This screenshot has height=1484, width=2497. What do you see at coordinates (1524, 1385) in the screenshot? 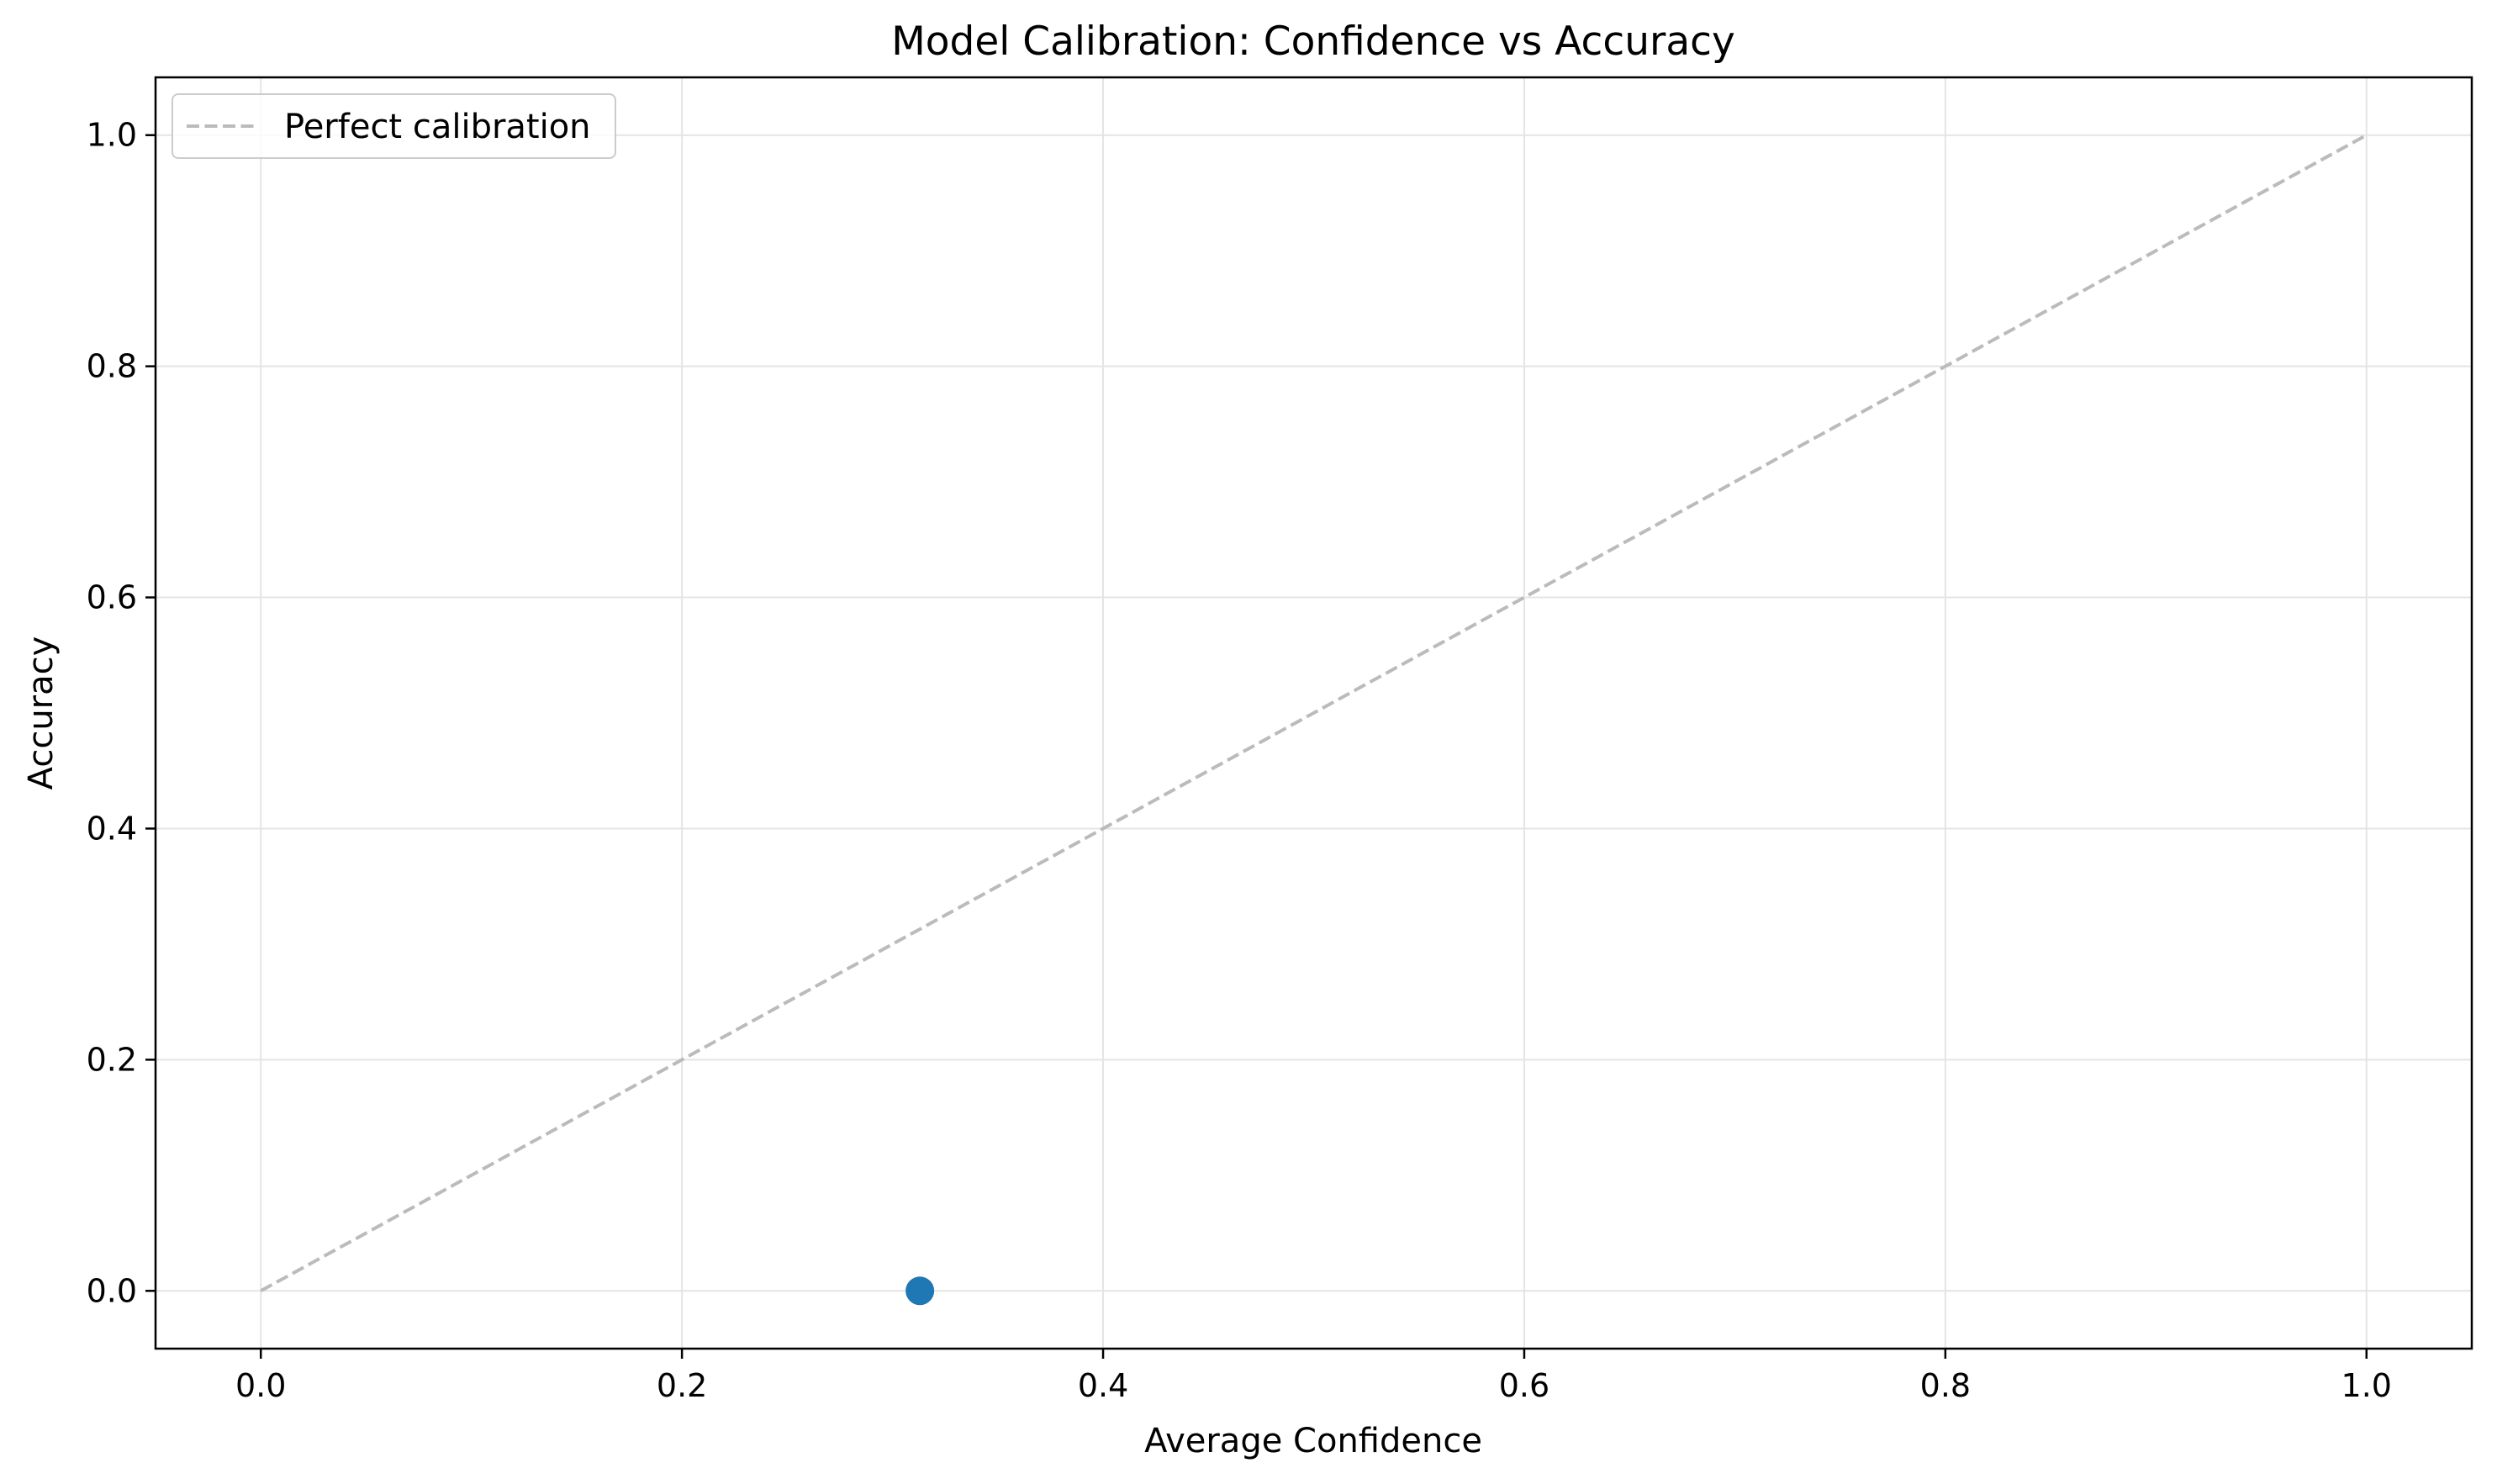
I see `x-tick-label-3: 0.6` at bounding box center [1524, 1385].